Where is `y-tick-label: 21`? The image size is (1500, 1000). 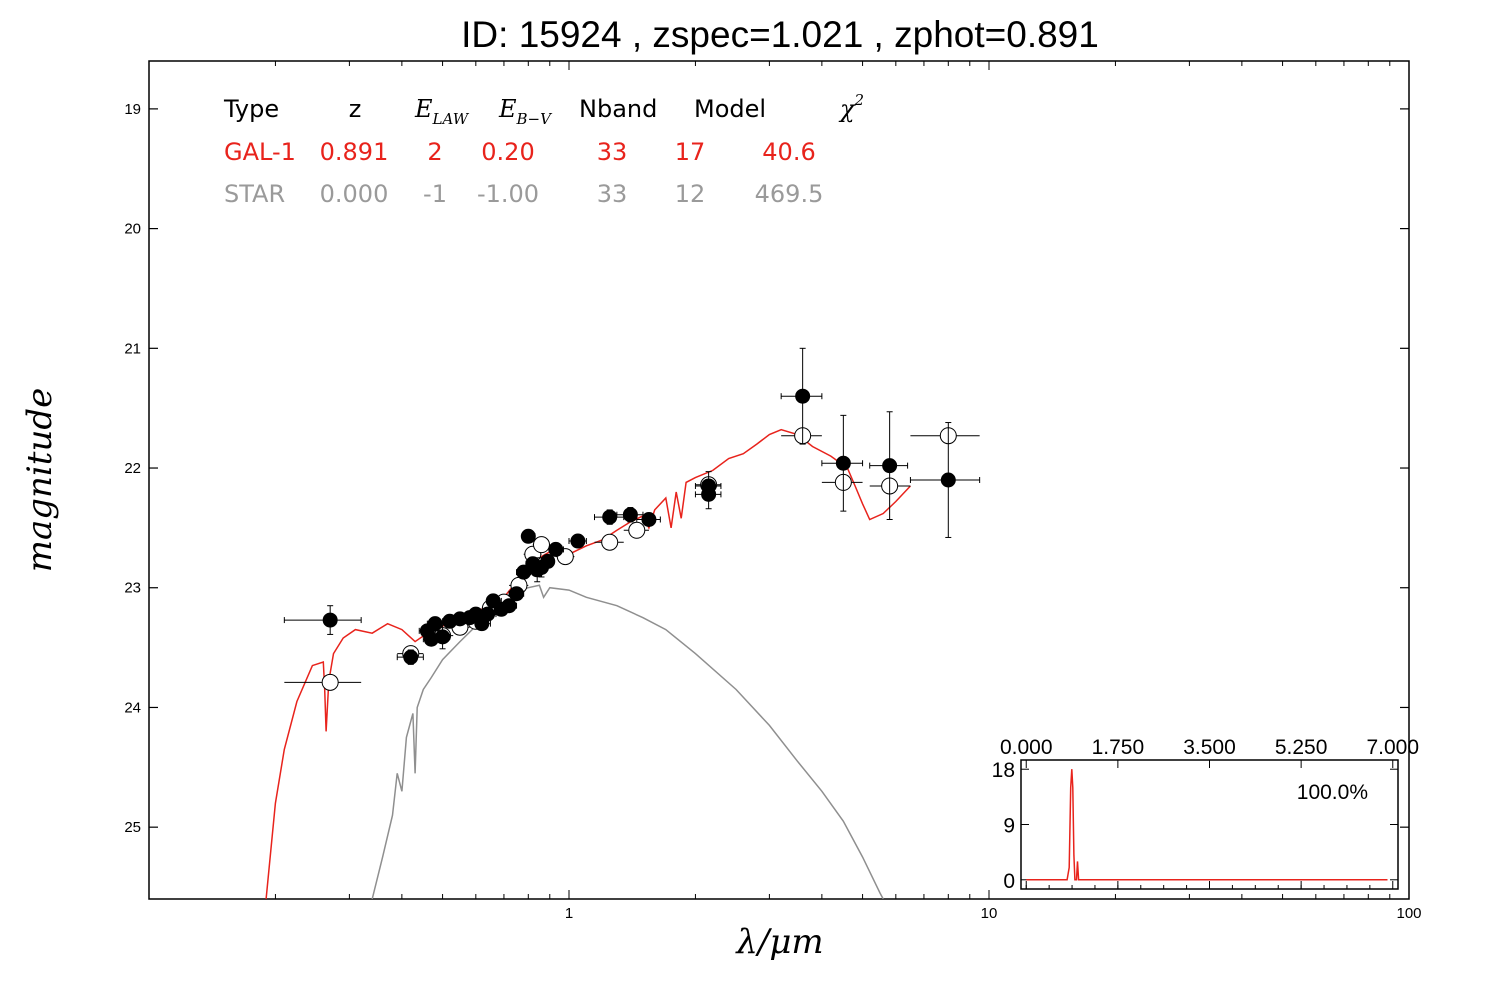
y-tick-label: 21 is located at coordinates (132, 348).